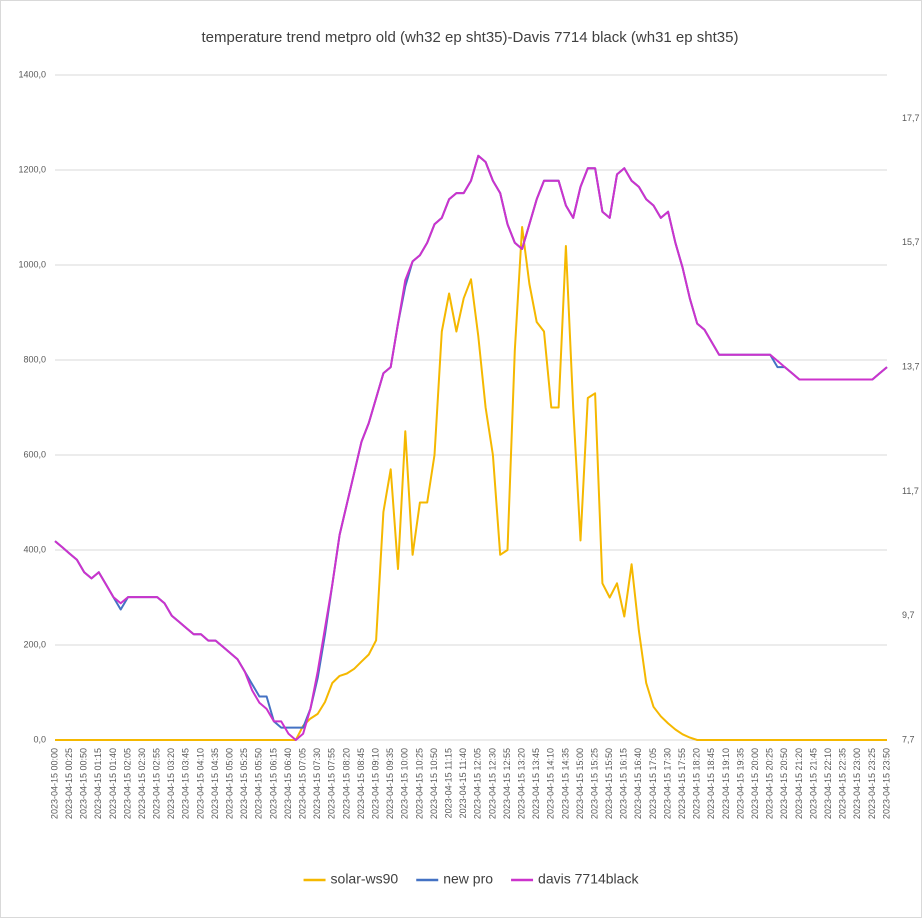 Image resolution: width=922 pixels, height=918 pixels. Describe the element at coordinates (32, 74) in the screenshot. I see `y-tick-label: 1400,0` at that location.